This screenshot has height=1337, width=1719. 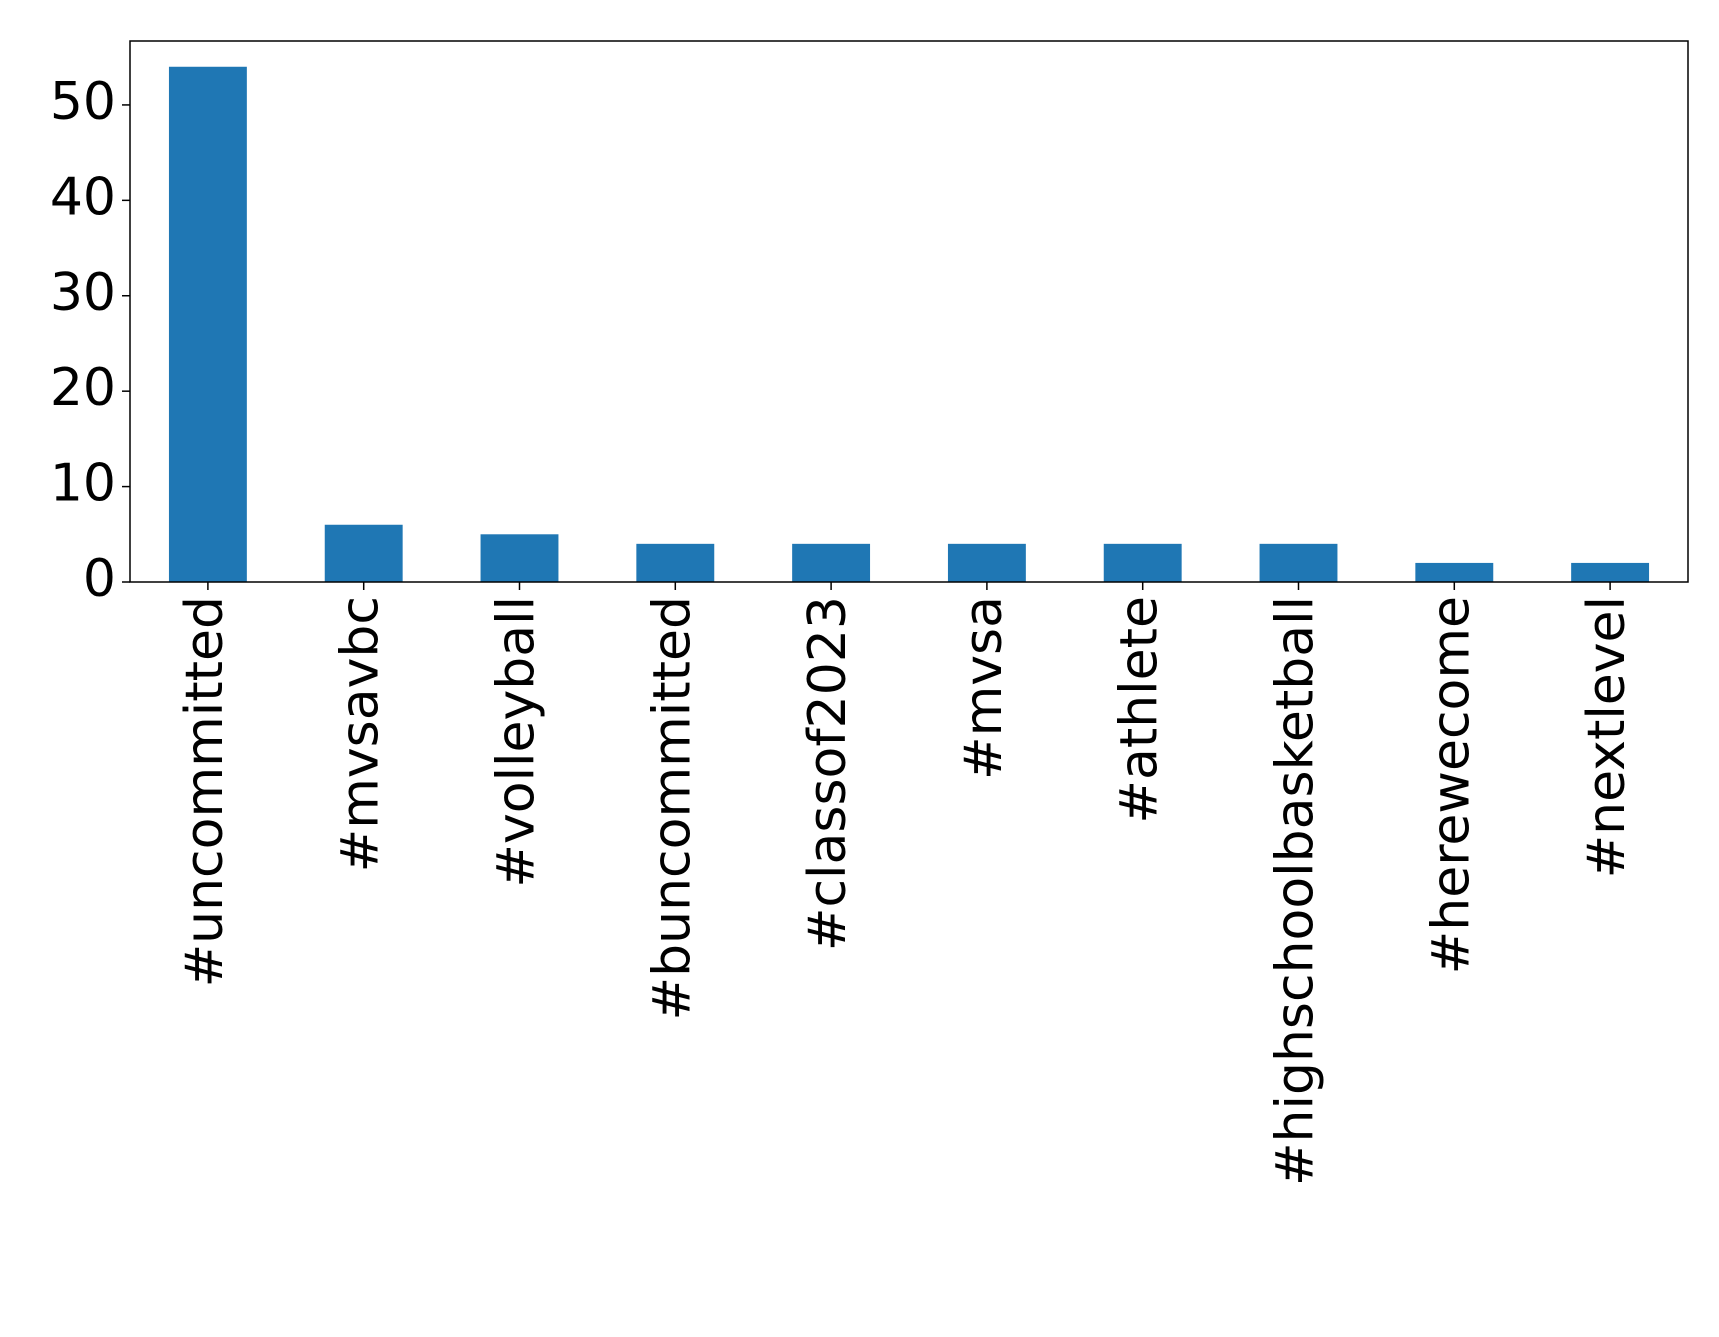 I want to click on y-tick-label: 0, so click(x=99, y=579).